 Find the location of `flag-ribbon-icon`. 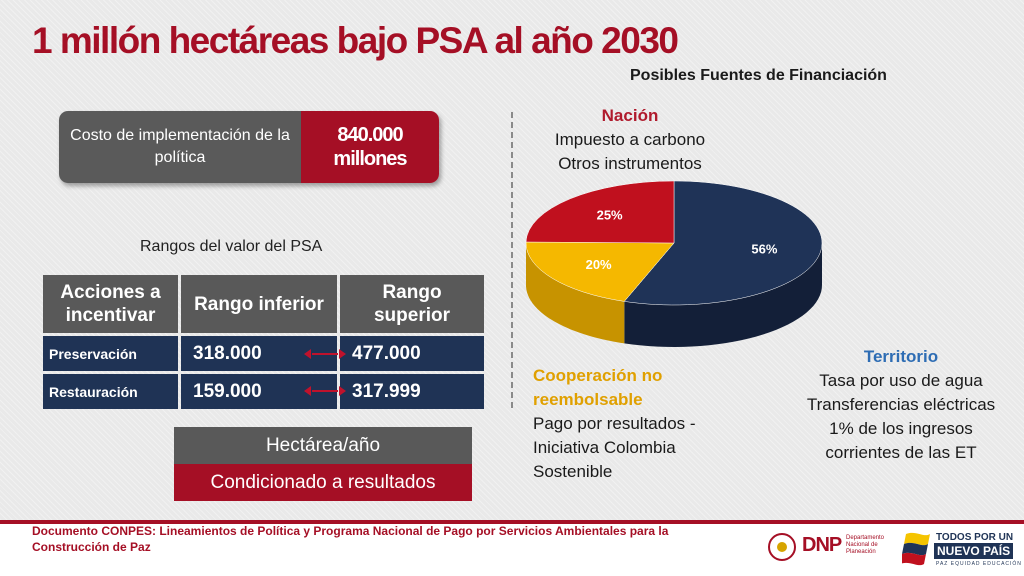

flag-ribbon-icon is located at coordinates (916, 549).